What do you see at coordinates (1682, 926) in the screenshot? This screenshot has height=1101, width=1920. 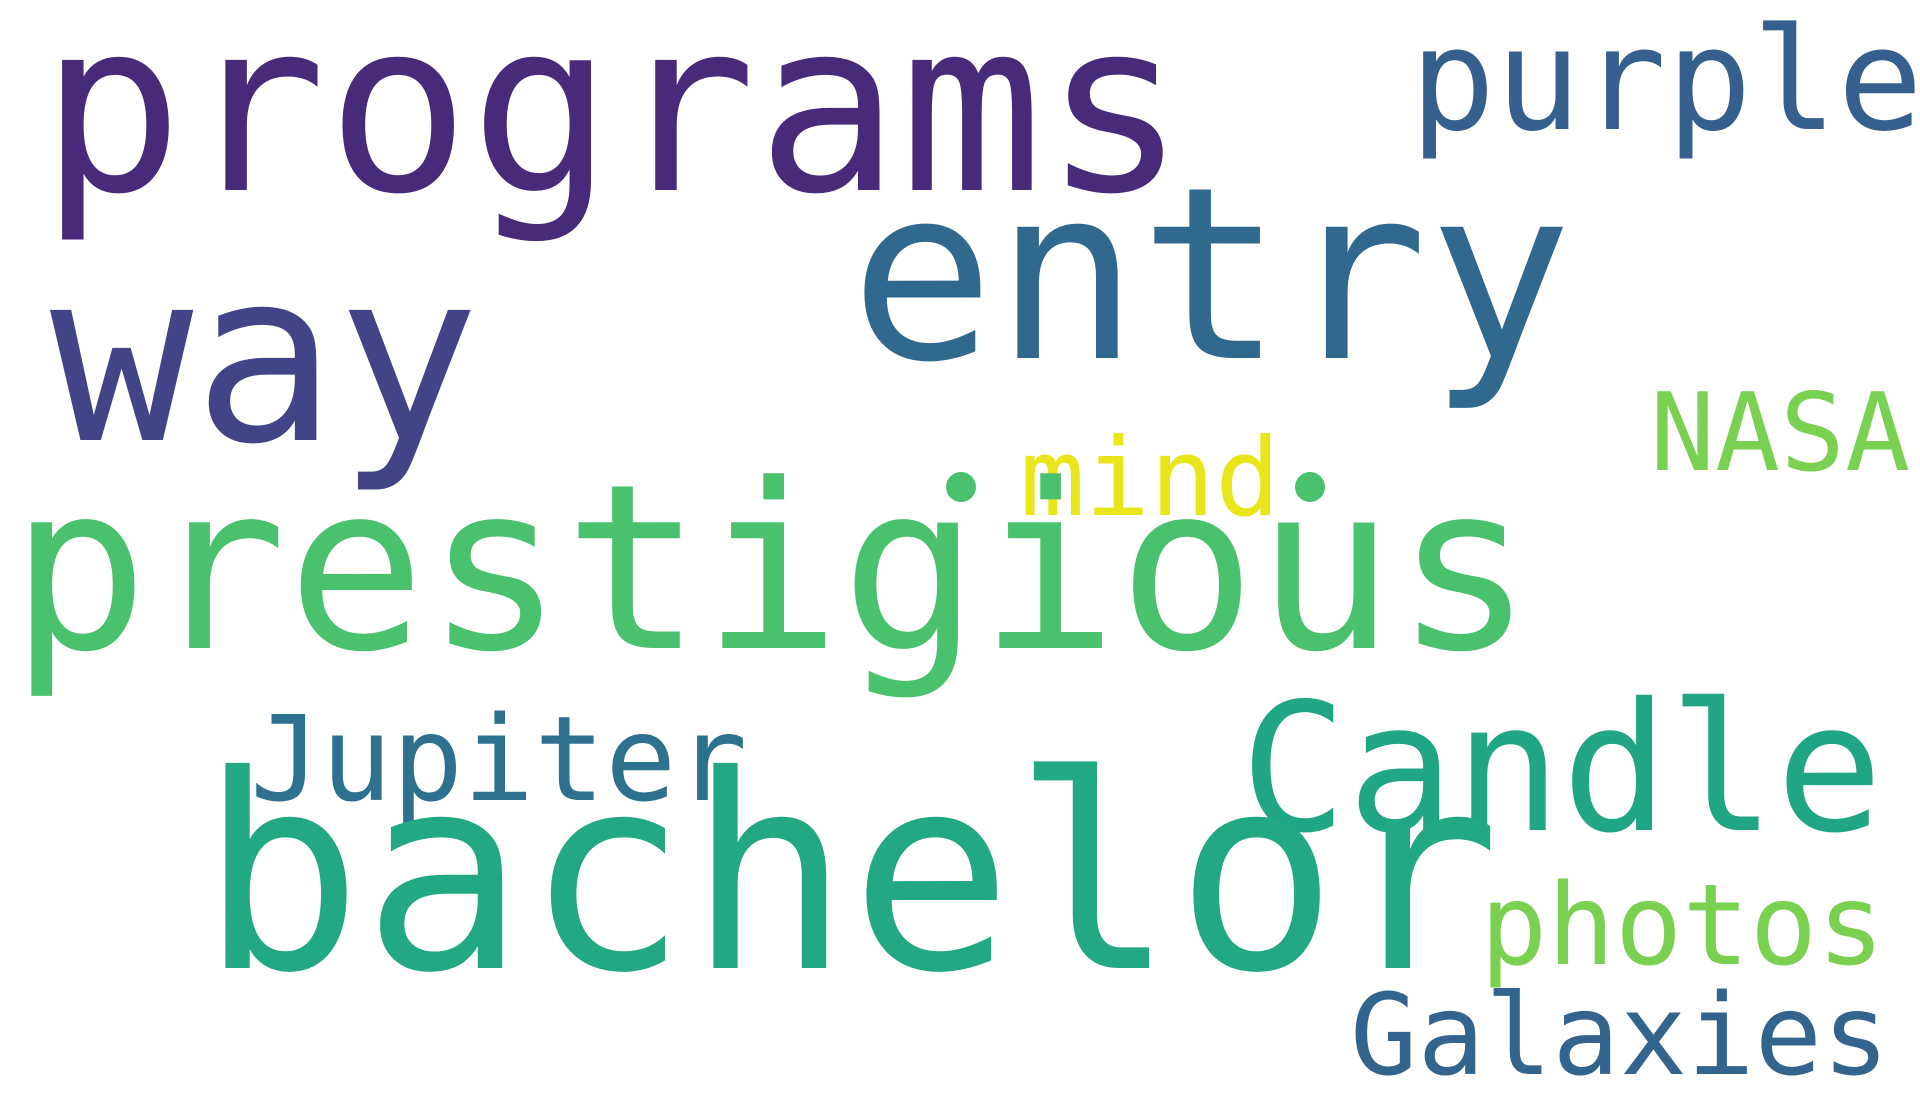 I see `word-photos: photos` at bounding box center [1682, 926].